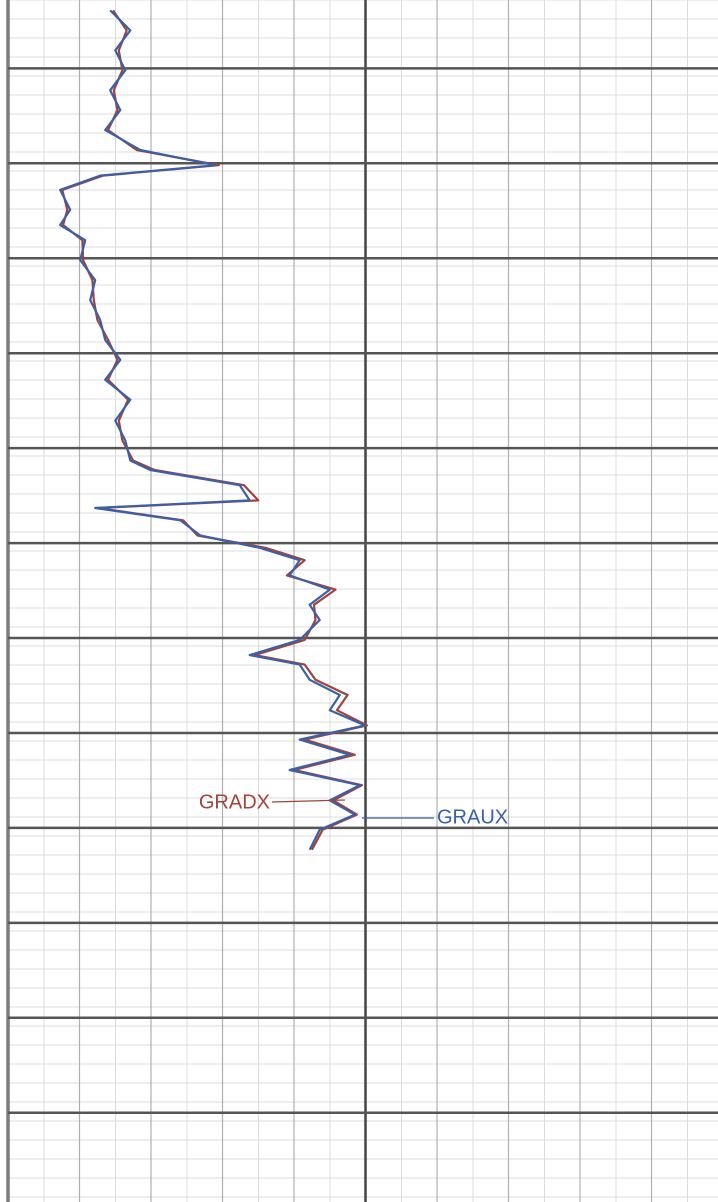 This screenshot has height=1202, width=718. What do you see at coordinates (472, 817) in the screenshot?
I see `legend-label: GRAUX` at bounding box center [472, 817].